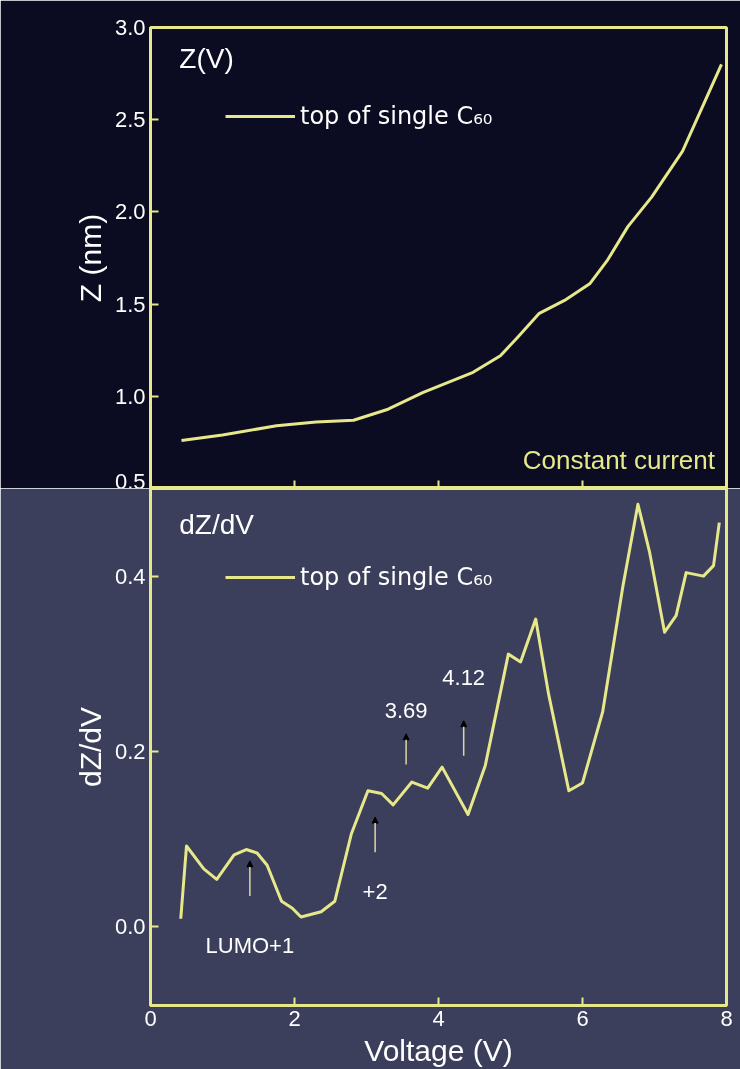 This screenshot has width=740, height=1069. I want to click on y-tick-label: 0.0, so click(130, 927).